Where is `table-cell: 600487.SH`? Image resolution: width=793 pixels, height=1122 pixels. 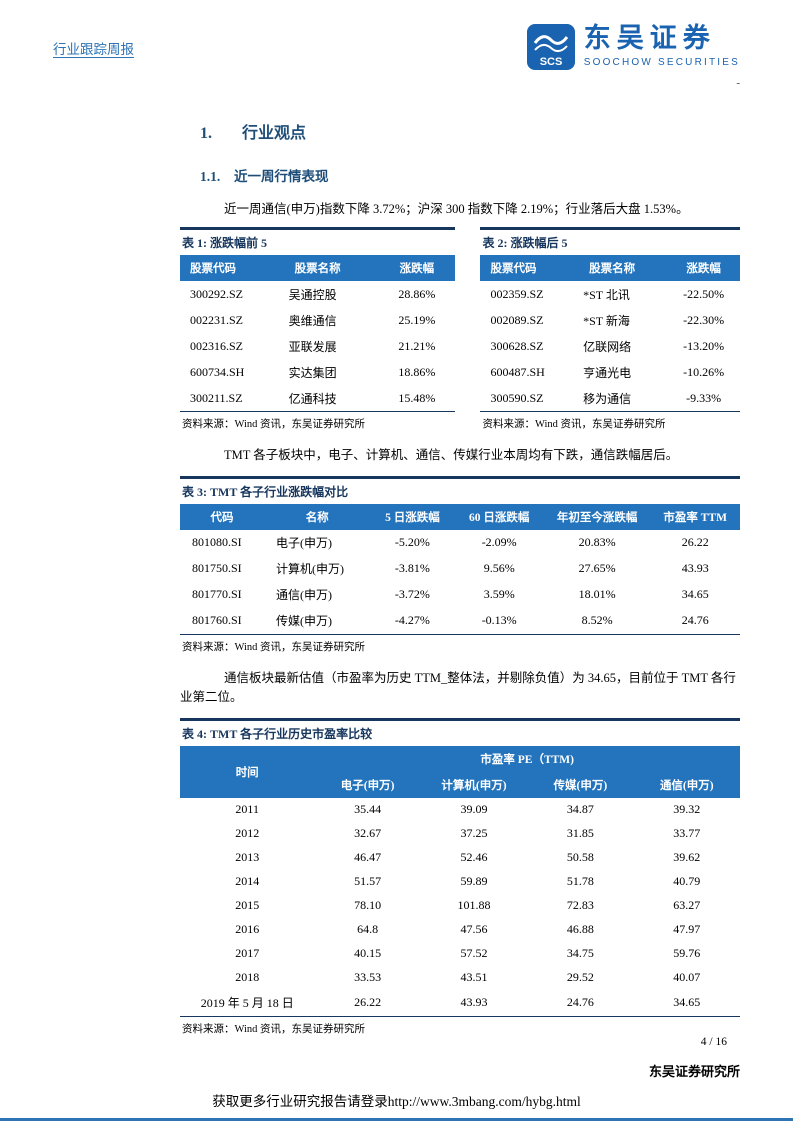 table-cell: 600487.SH is located at coordinates (517, 371).